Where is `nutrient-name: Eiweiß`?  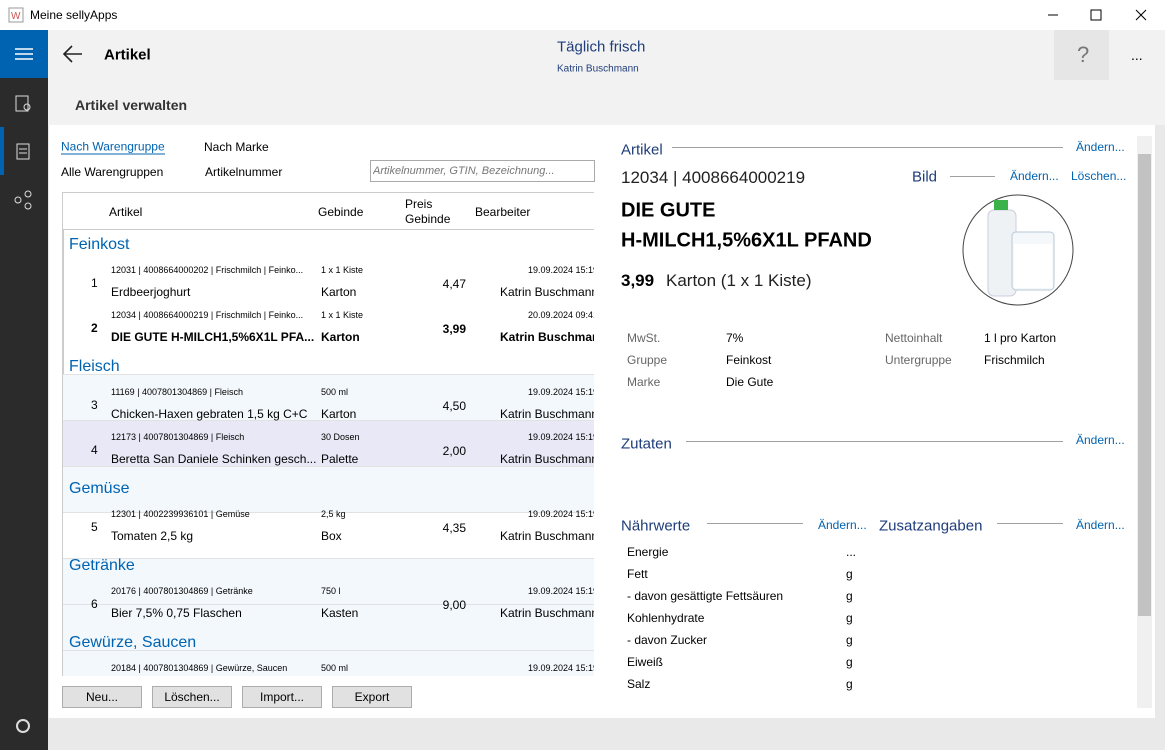
nutrient-name: Eiweiß is located at coordinates (645, 662).